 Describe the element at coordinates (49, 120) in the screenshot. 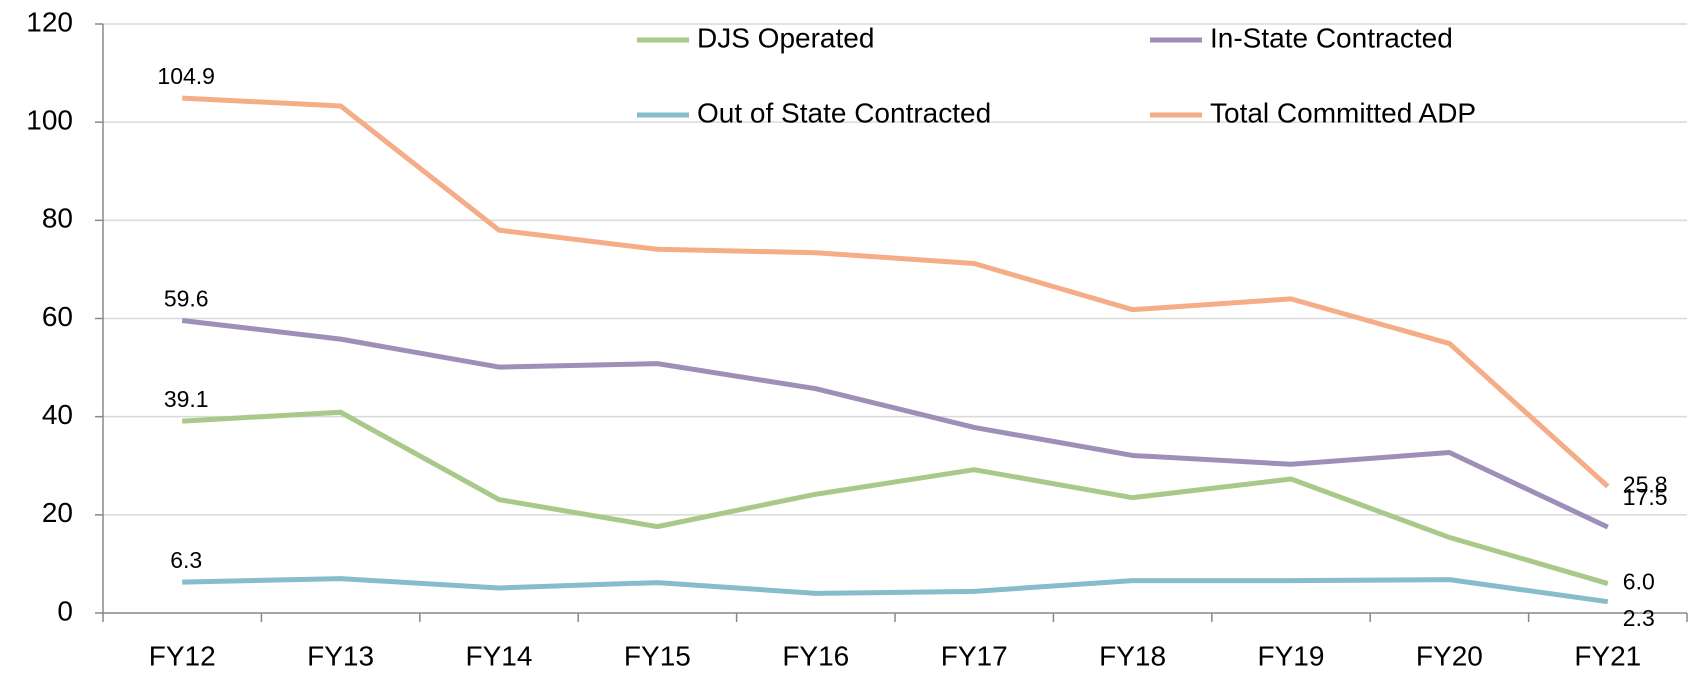

I see `y-tick-label: 100` at that location.